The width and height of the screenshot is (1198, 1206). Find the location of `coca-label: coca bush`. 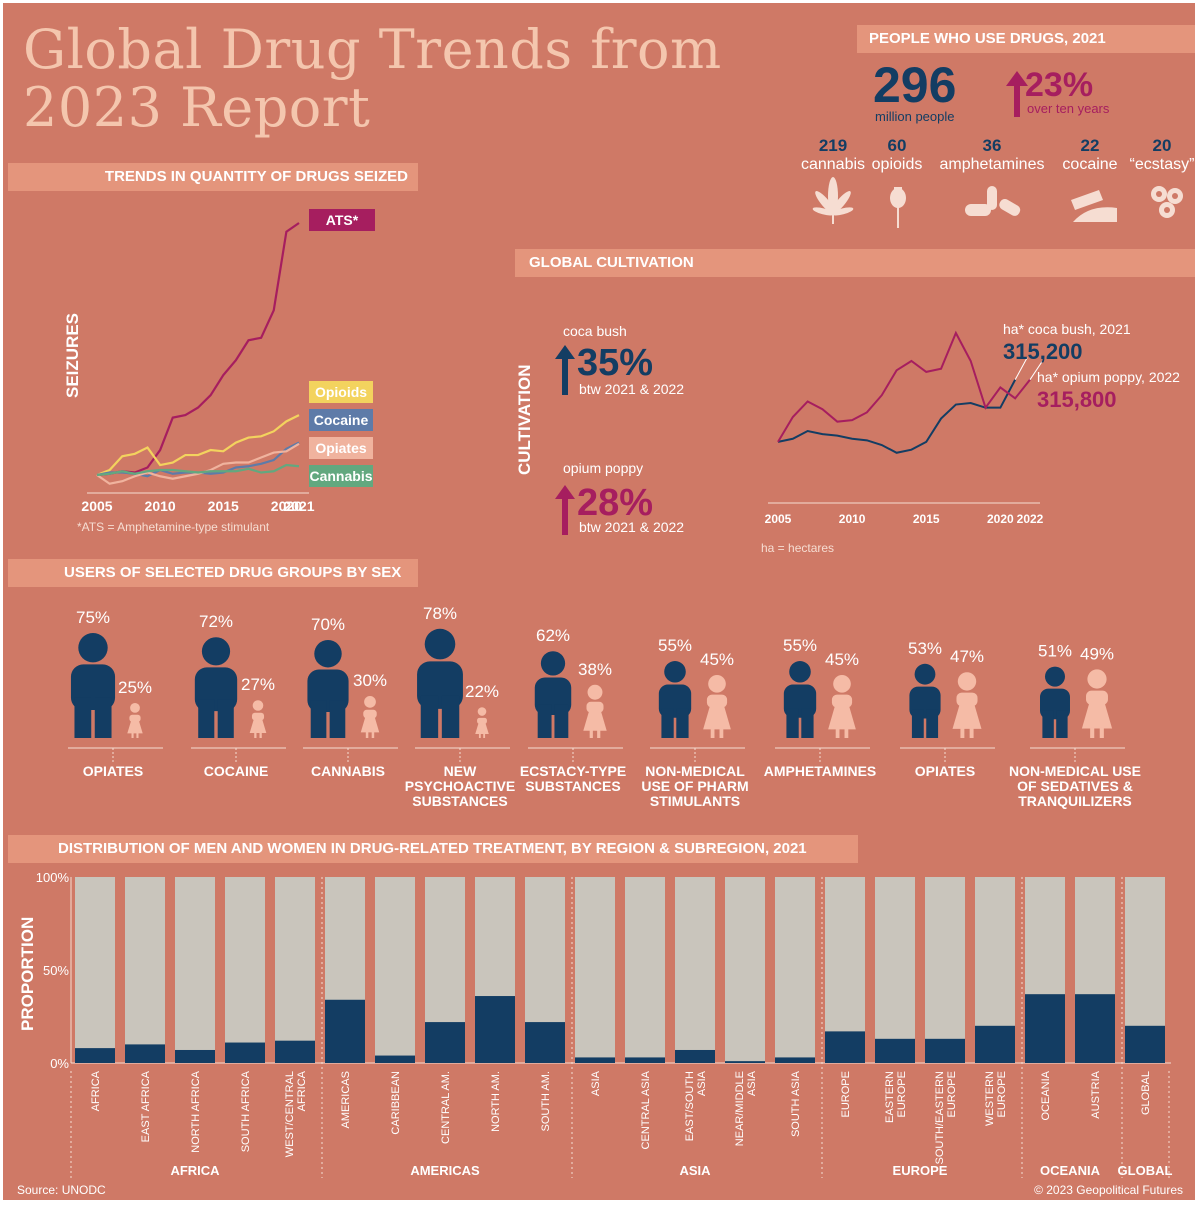

coca-label: coca bush is located at coordinates (595, 331).